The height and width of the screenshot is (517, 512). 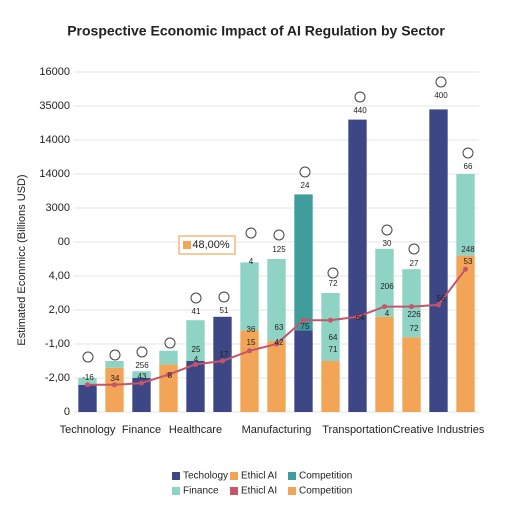 What do you see at coordinates (57, 344) in the screenshot?
I see `y-tick-label: -1,00` at bounding box center [57, 344].